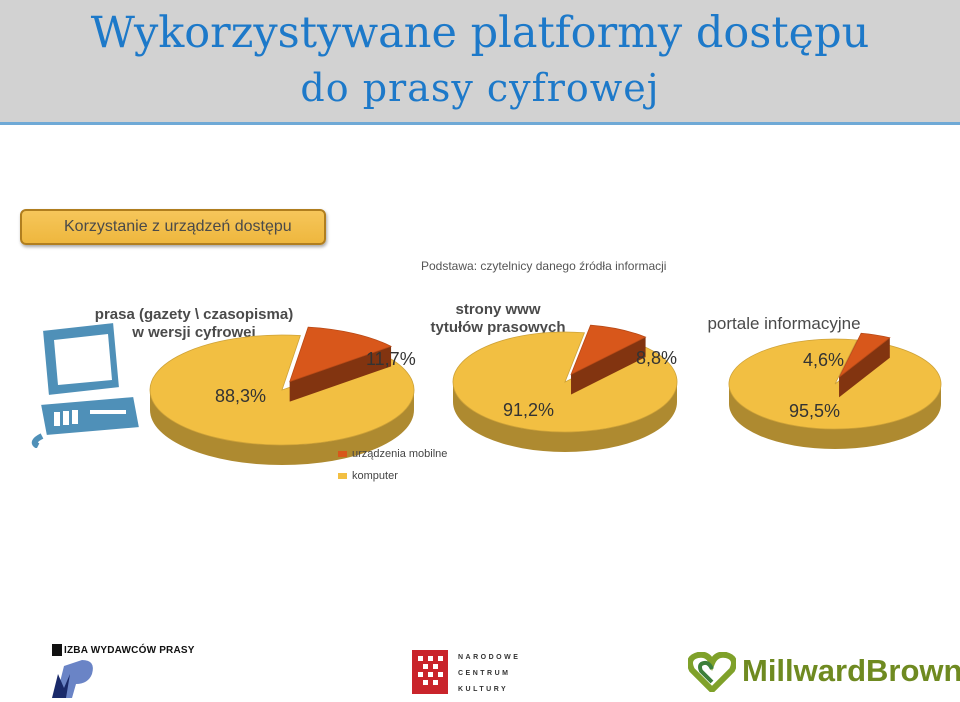  Describe the element at coordinates (498, 309) in the screenshot. I see `chart-2-title-line: strony www` at that location.